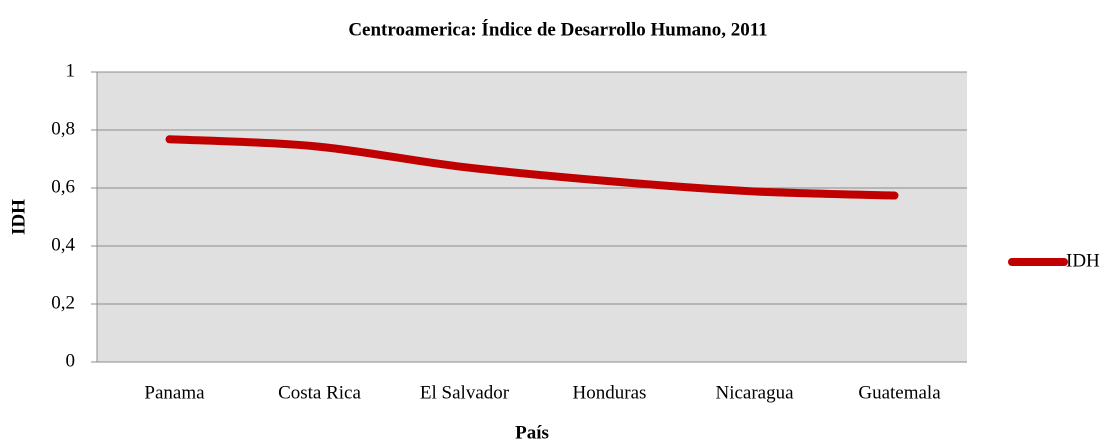 The height and width of the screenshot is (445, 1118). What do you see at coordinates (18, 217) in the screenshot?
I see `y-axis-label: IDH` at bounding box center [18, 217].